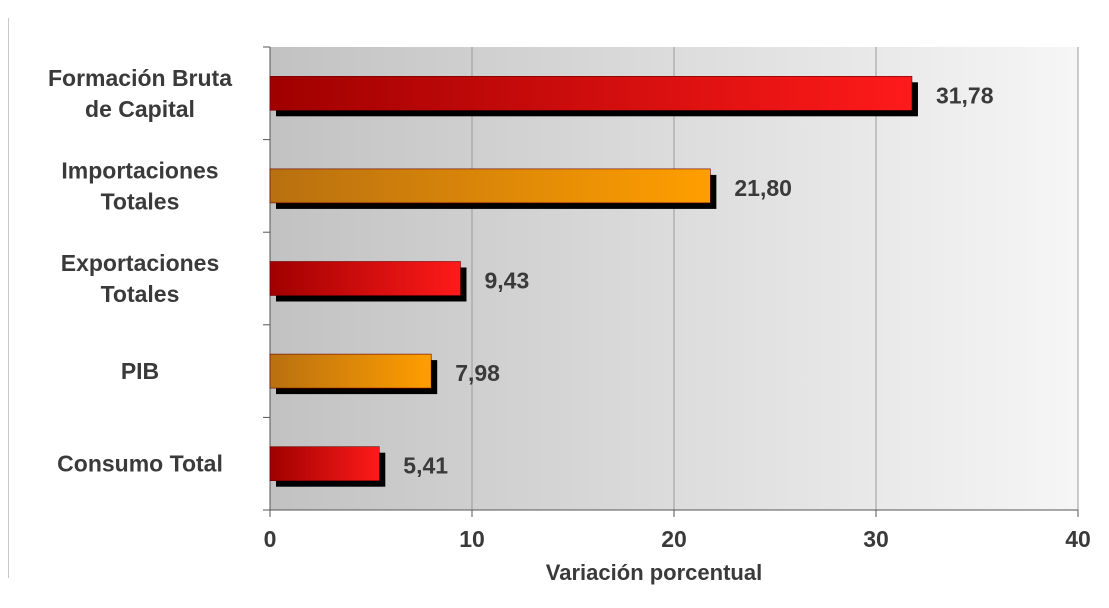  Describe the element at coordinates (472, 539) in the screenshot. I see `x-tick-label: 10` at that location.